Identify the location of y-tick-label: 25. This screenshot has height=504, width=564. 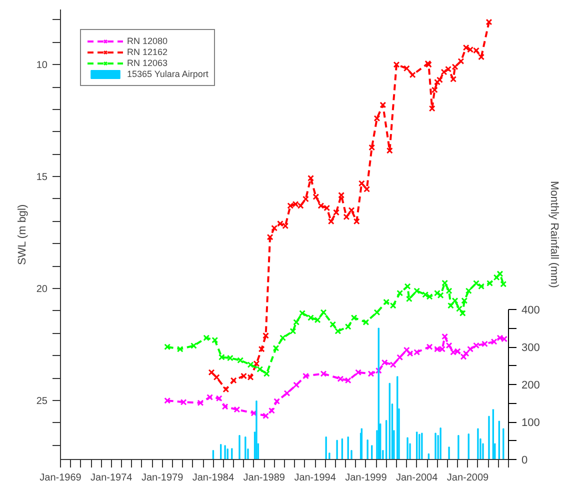
(42, 402).